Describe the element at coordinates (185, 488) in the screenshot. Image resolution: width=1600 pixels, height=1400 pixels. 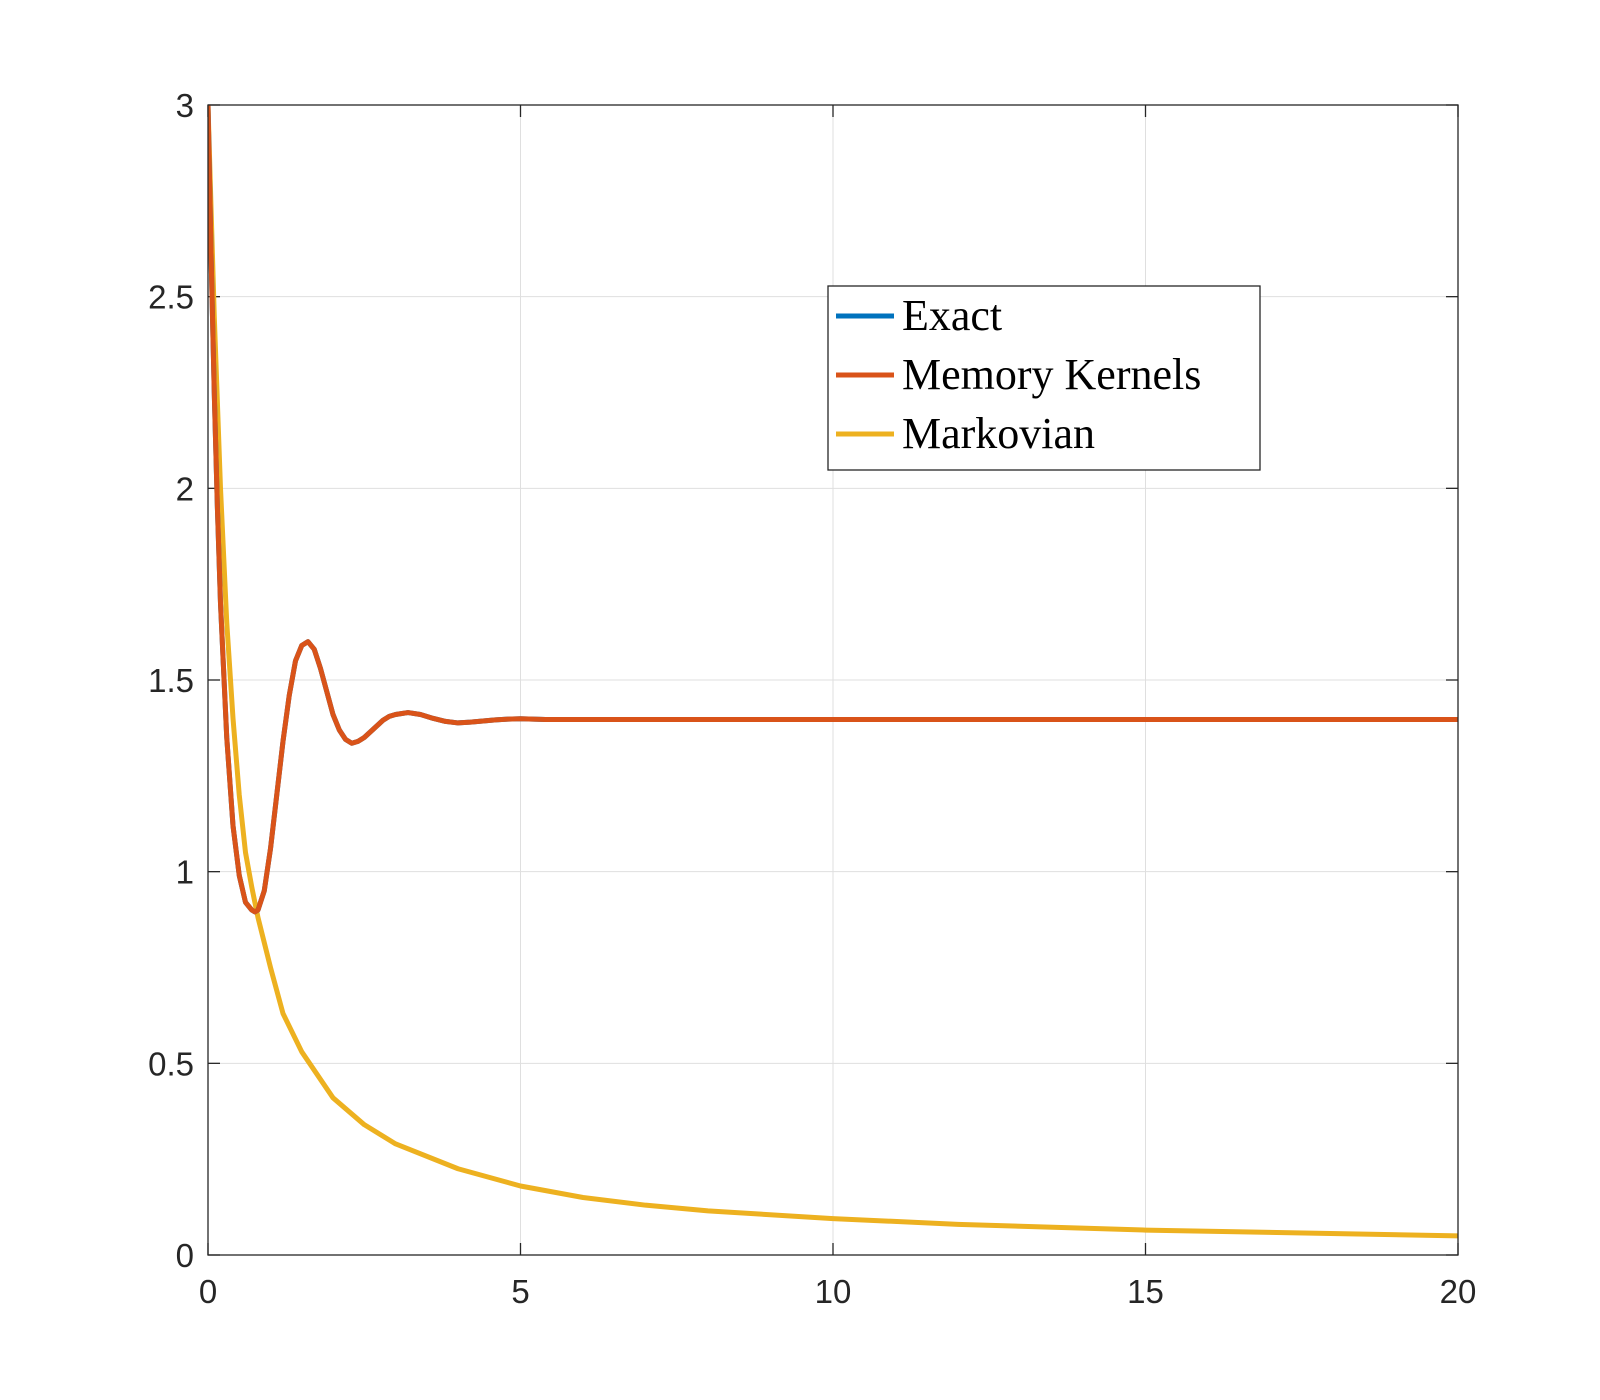
I see `y-tick-label: 2` at that location.